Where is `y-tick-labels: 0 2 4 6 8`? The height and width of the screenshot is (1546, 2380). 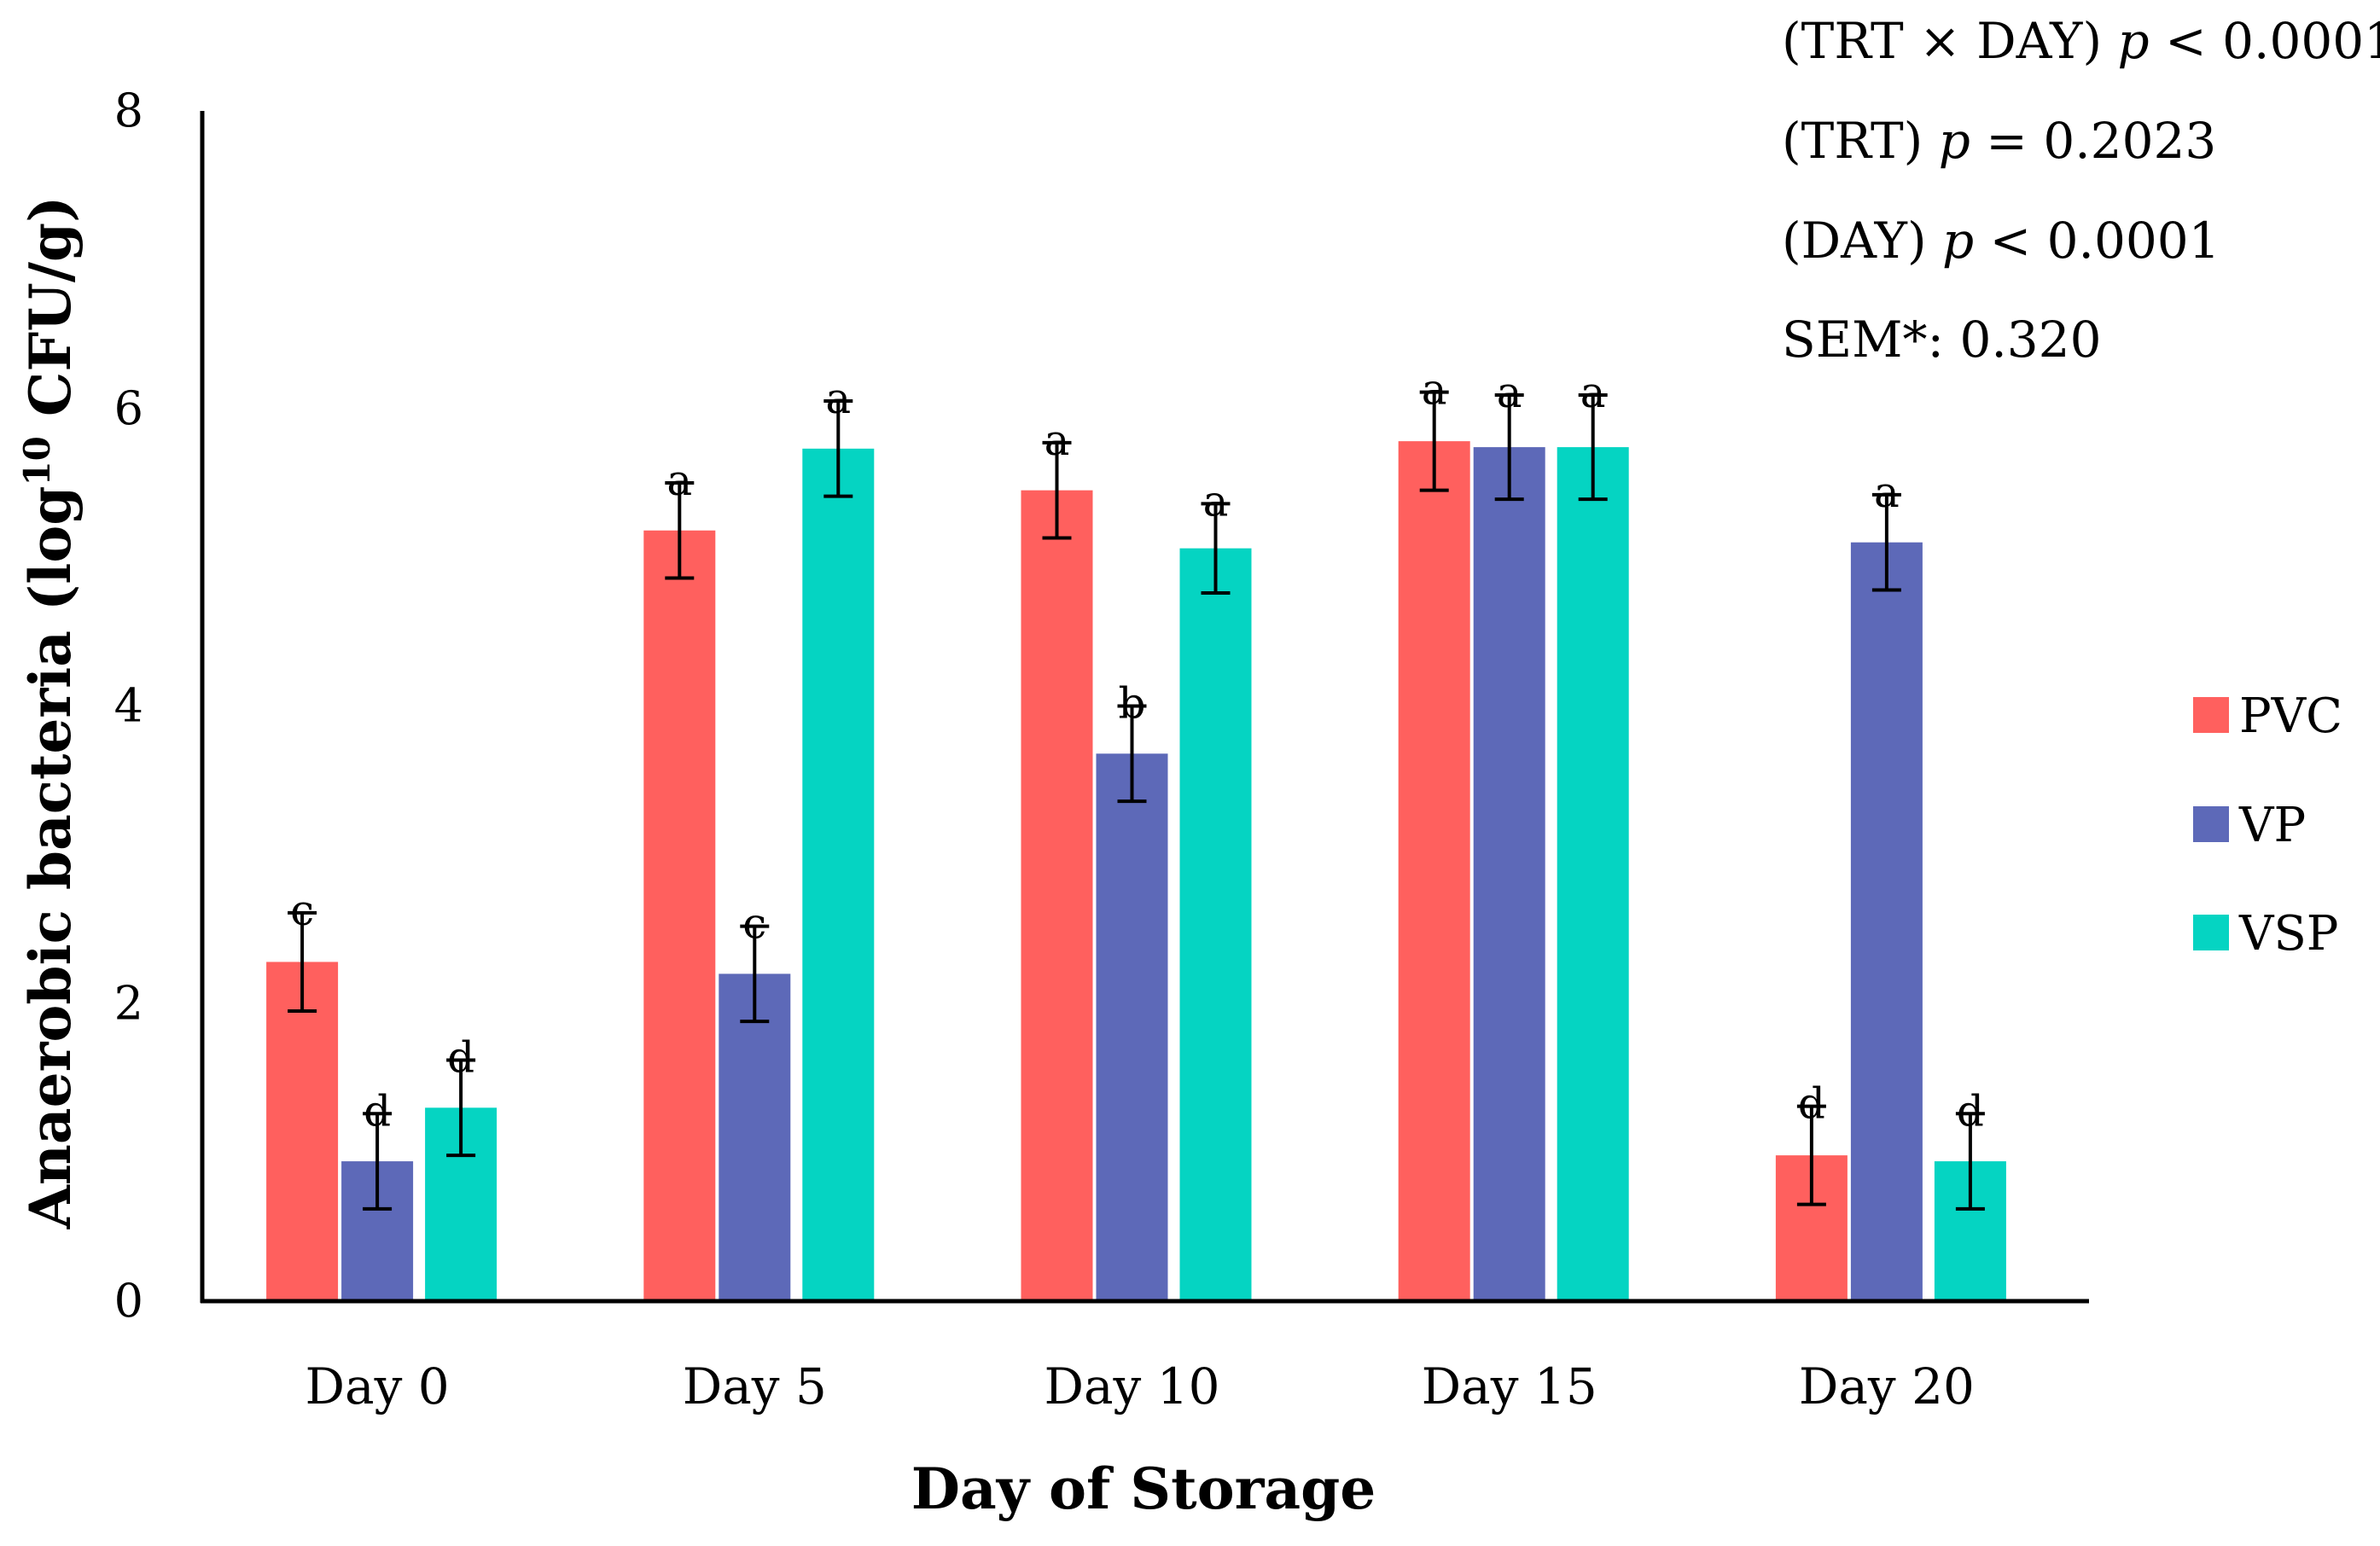 y-tick-labels: 0 2 4 6 8 is located at coordinates (128, 706).